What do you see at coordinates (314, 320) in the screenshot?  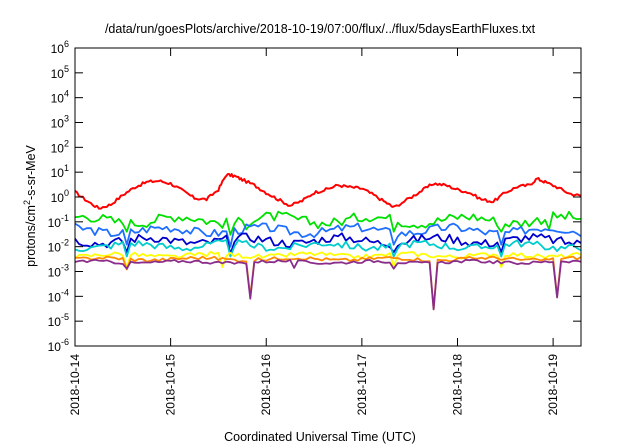 I see `y-tick: 10-5` at bounding box center [314, 320].